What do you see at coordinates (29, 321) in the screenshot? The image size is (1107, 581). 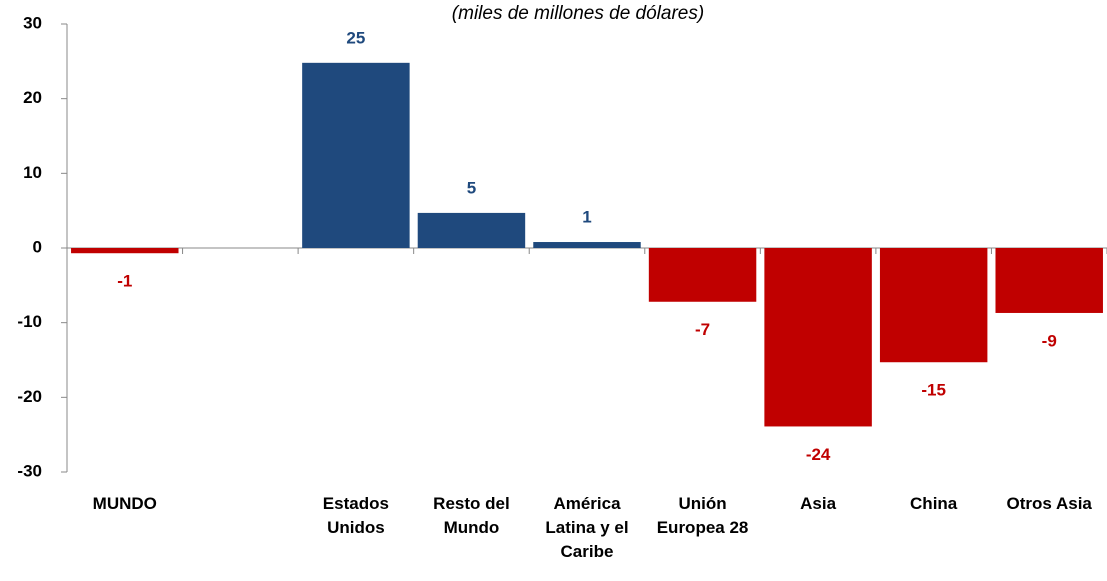 I see `y-tick-label: -10` at bounding box center [29, 321].